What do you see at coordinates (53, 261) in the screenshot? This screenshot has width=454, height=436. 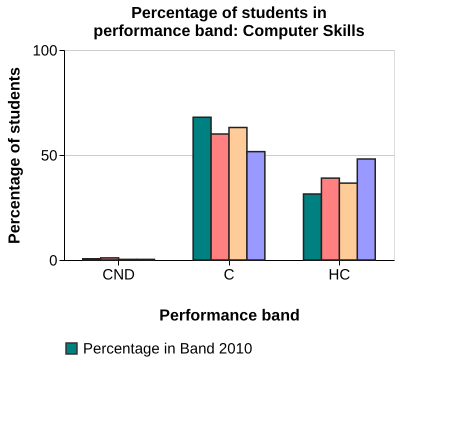 I see `y-tick-label: 0` at bounding box center [53, 261].